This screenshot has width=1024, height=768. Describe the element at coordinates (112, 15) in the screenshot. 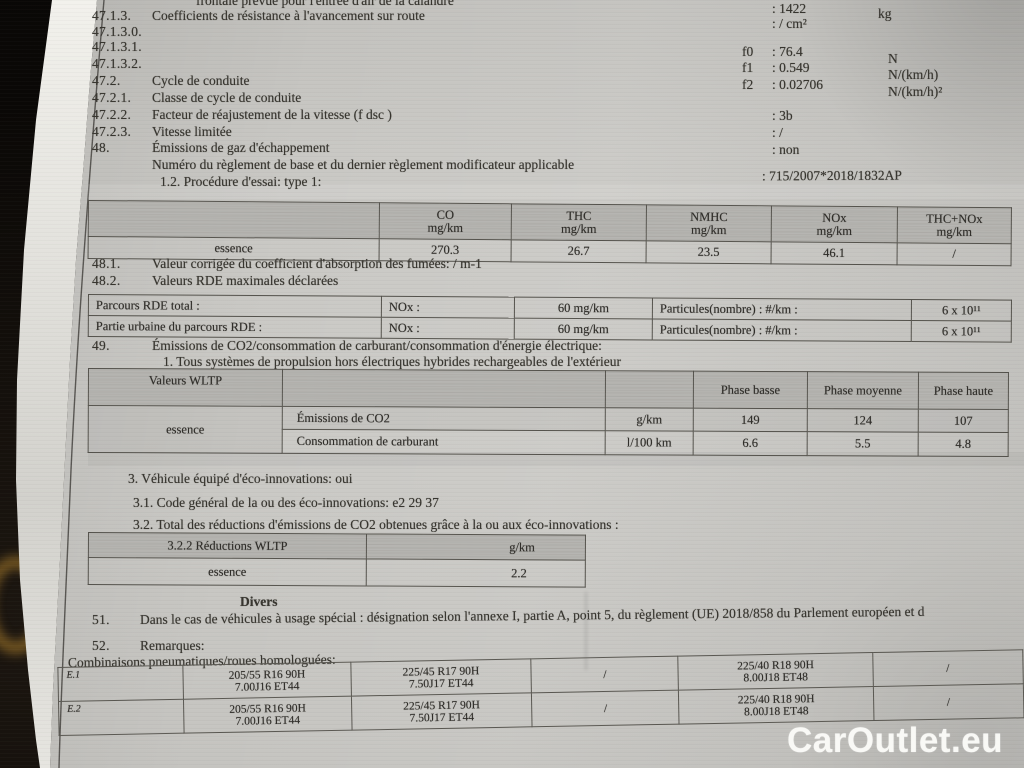

I see `doc-num-47-1-3: 47.1.3.` at that location.